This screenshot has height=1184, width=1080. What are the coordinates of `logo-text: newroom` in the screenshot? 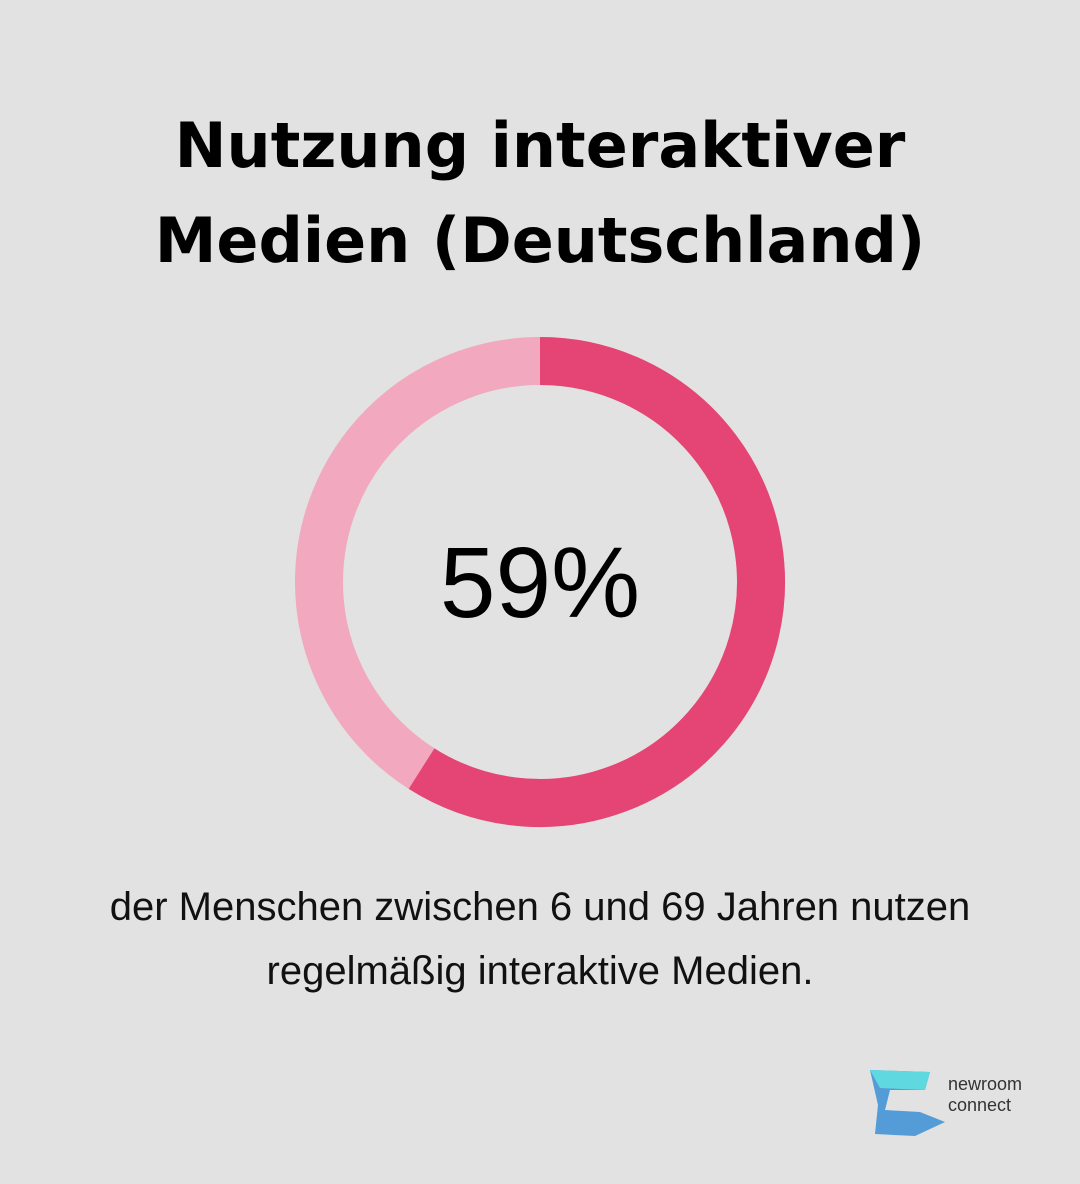 It's located at (985, 1084).